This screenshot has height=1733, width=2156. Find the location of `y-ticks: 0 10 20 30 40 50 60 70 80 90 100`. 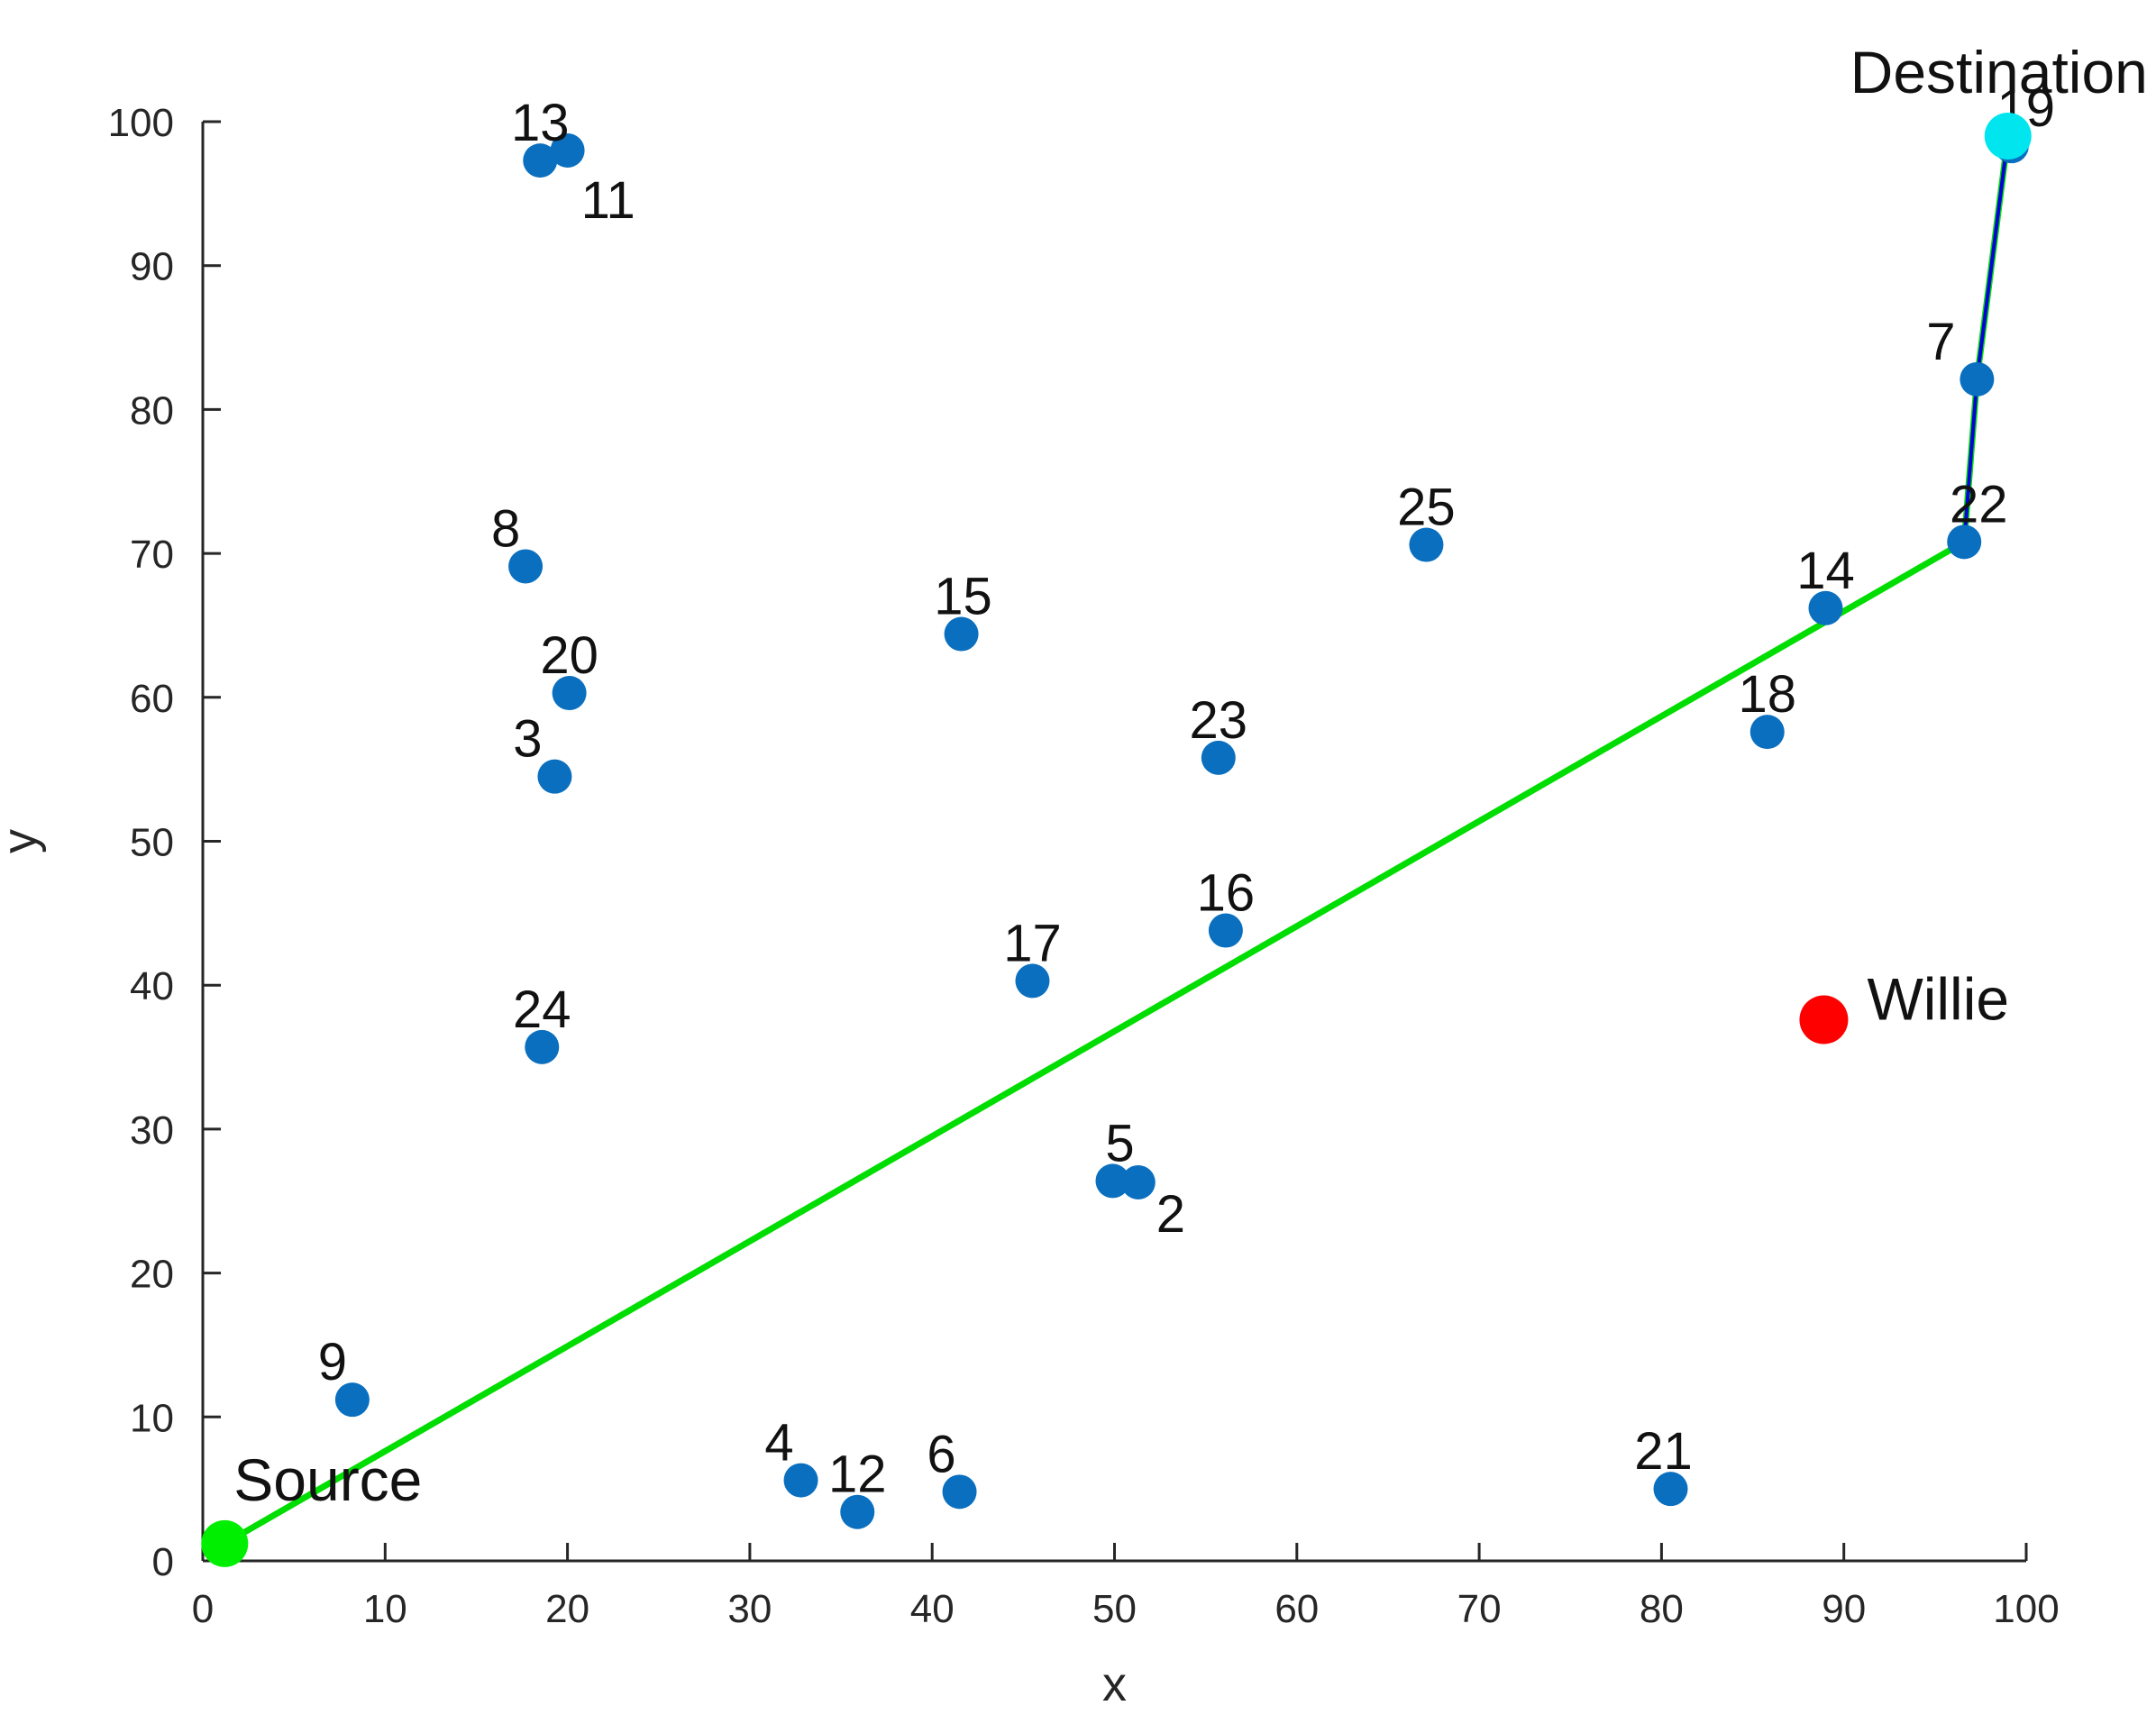

y-ticks: 0 10 20 30 40 50 60 70 80 90 100 is located at coordinates (164, 842).